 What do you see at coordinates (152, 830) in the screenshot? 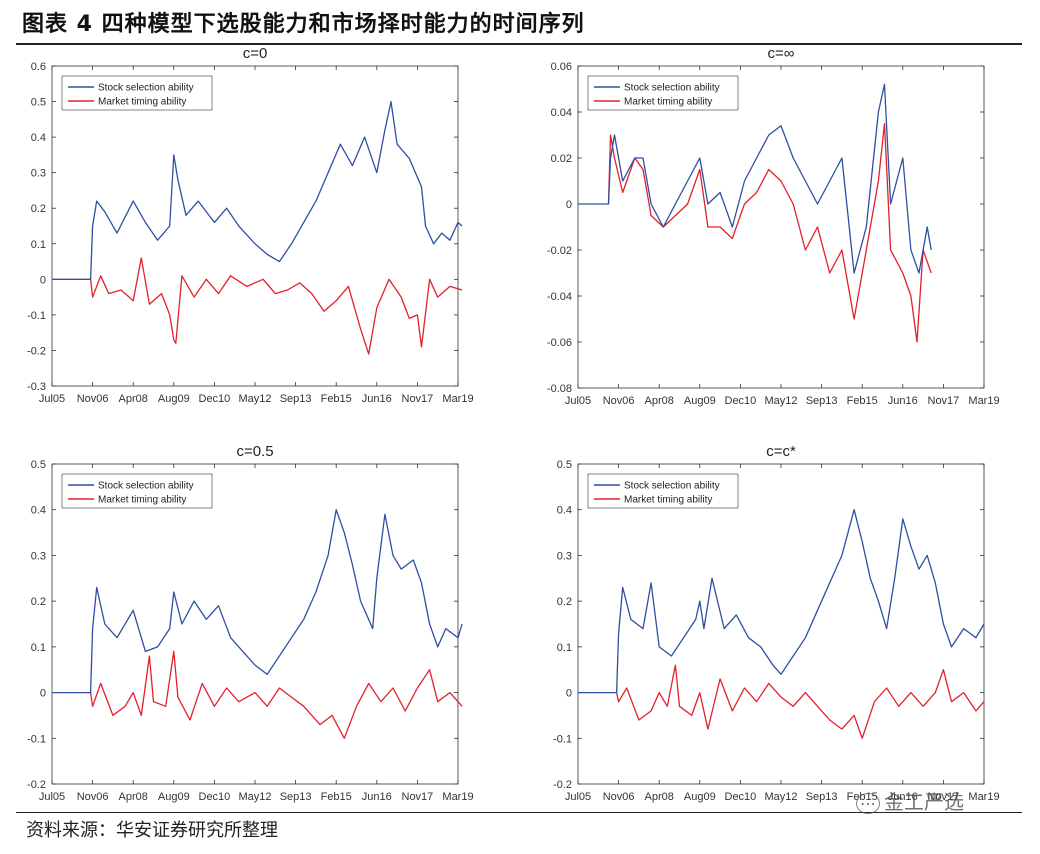
I see `source-note: 资料来源：华安证券研究所整理` at bounding box center [152, 830].